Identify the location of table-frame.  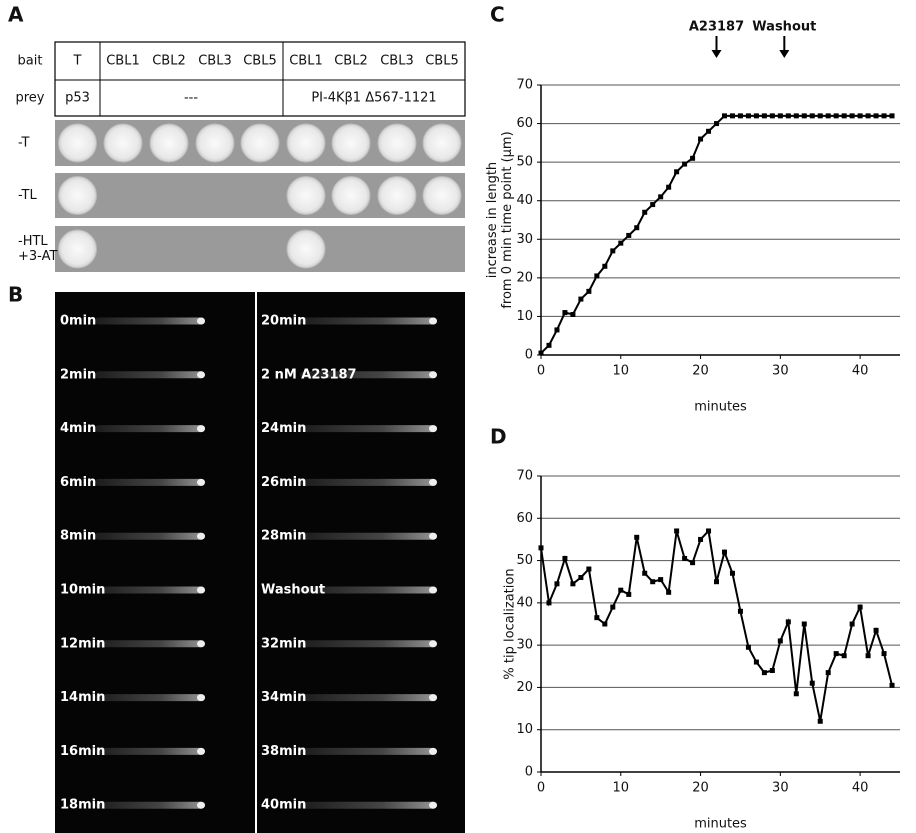
(260, 79).